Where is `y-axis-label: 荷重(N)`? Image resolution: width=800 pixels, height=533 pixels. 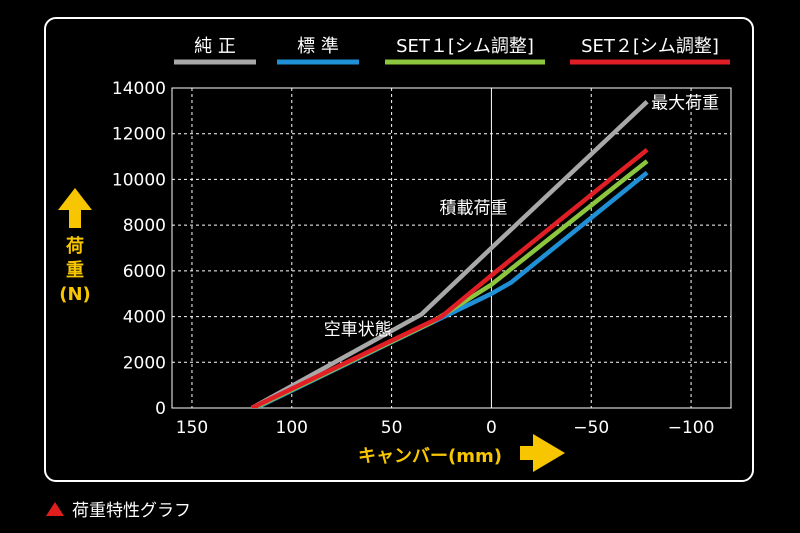
y-axis-label: 荷重(N) is located at coordinates (75, 270).